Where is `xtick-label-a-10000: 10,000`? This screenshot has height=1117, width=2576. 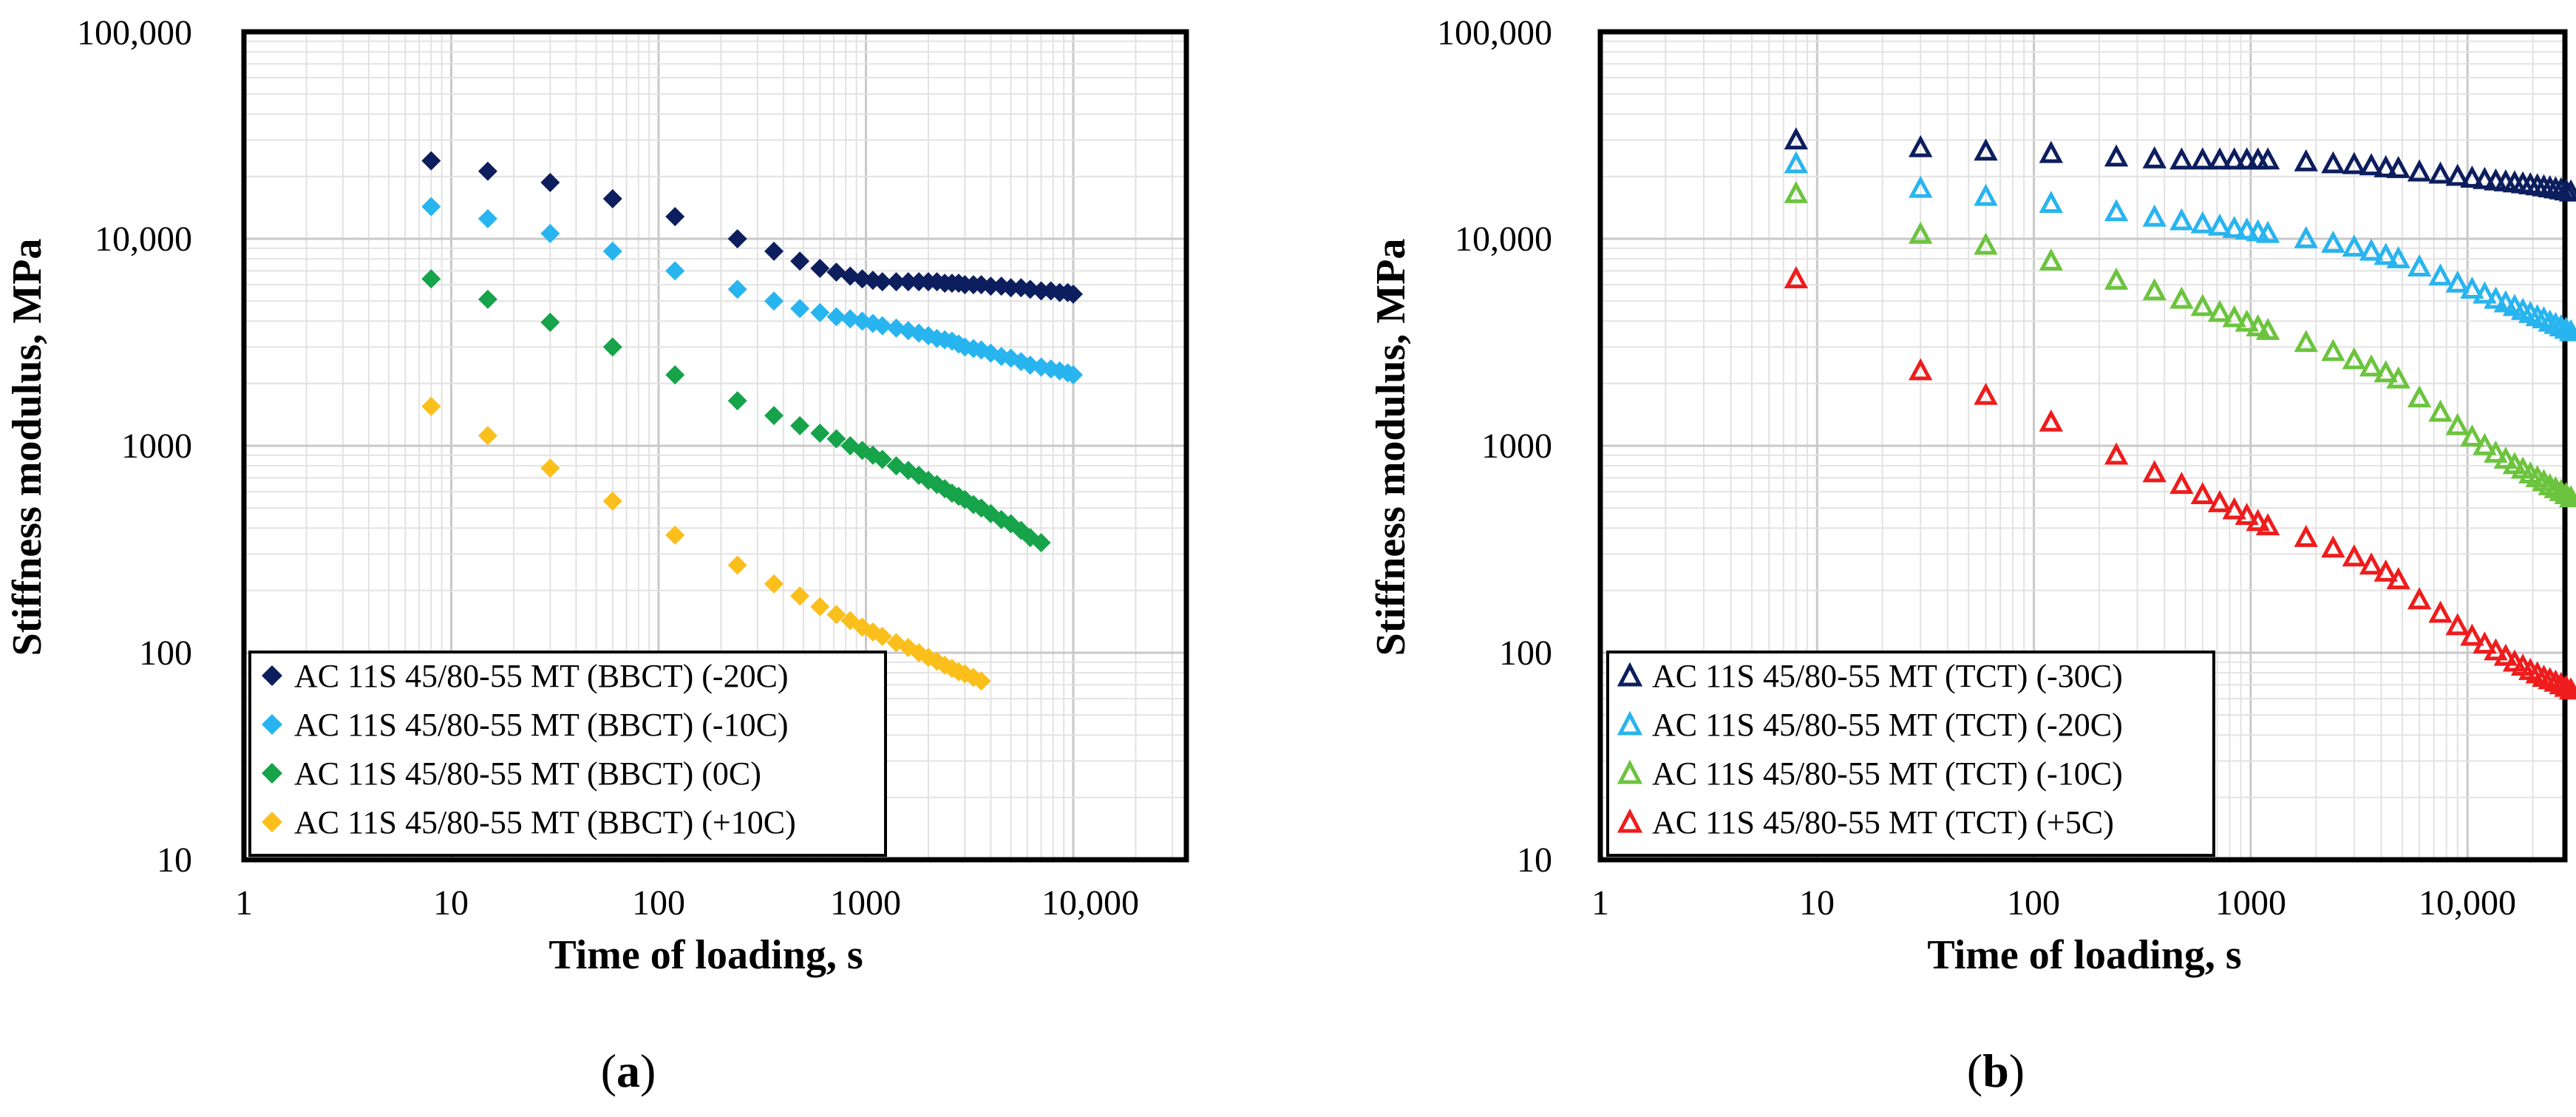
xtick-label-a-10000: 10,000 is located at coordinates (1090, 903).